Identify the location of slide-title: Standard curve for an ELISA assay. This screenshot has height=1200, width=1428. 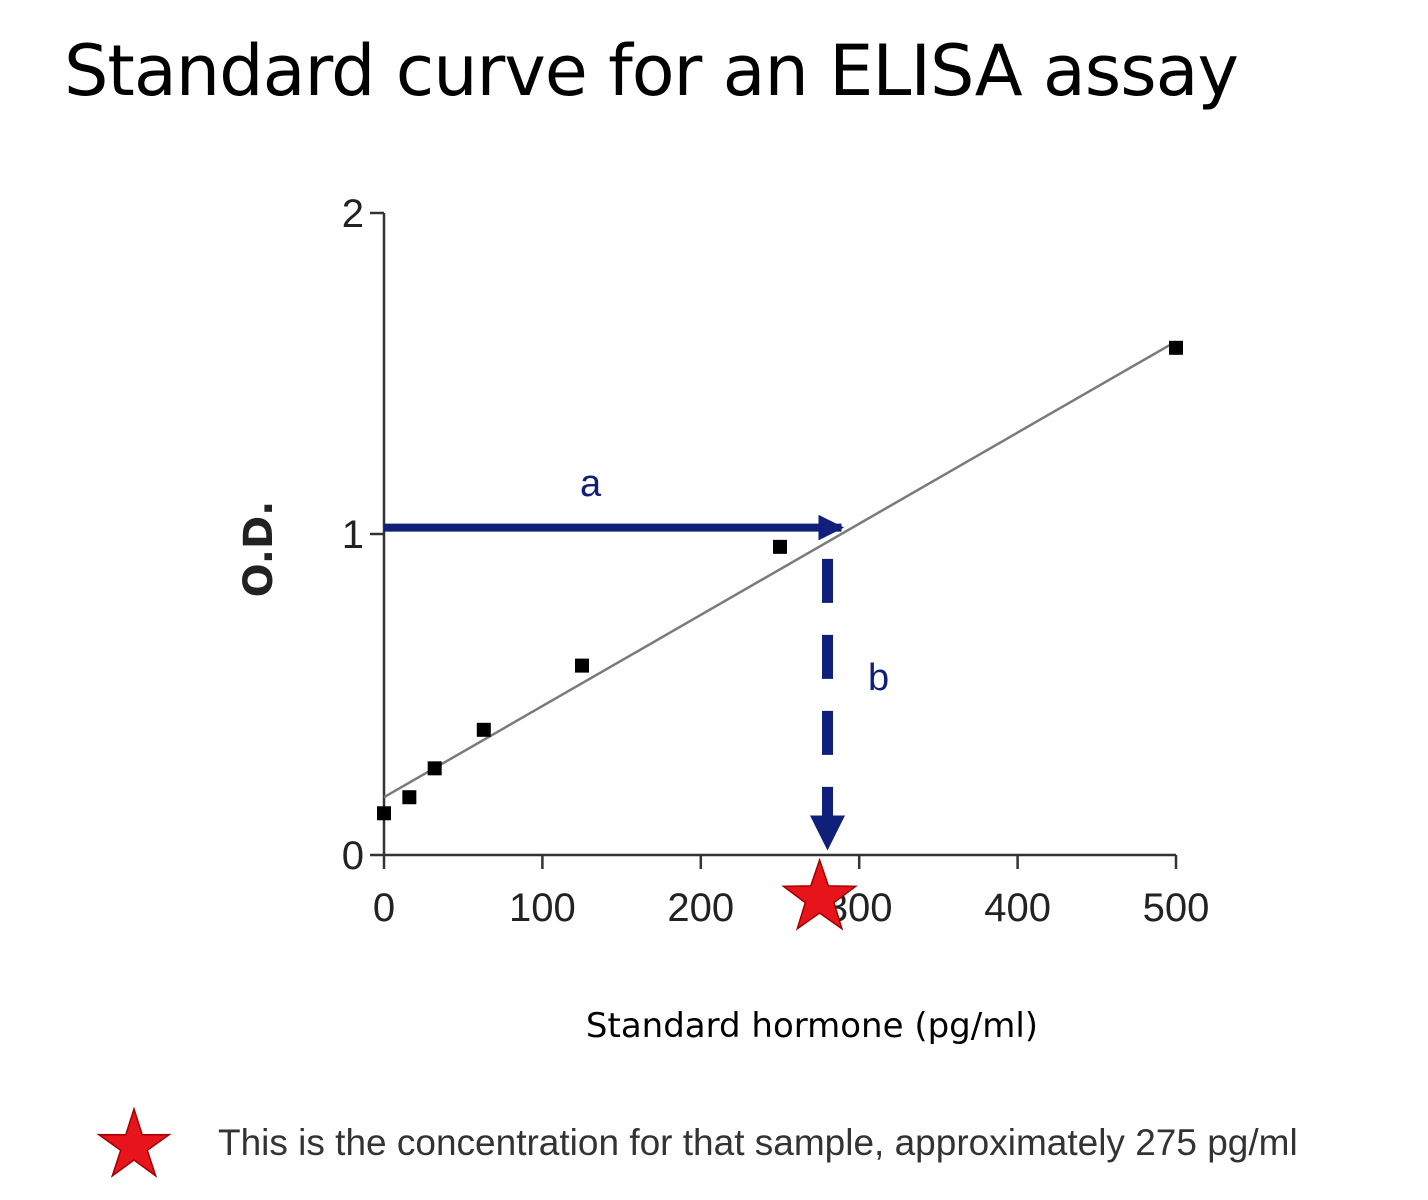
(651, 71).